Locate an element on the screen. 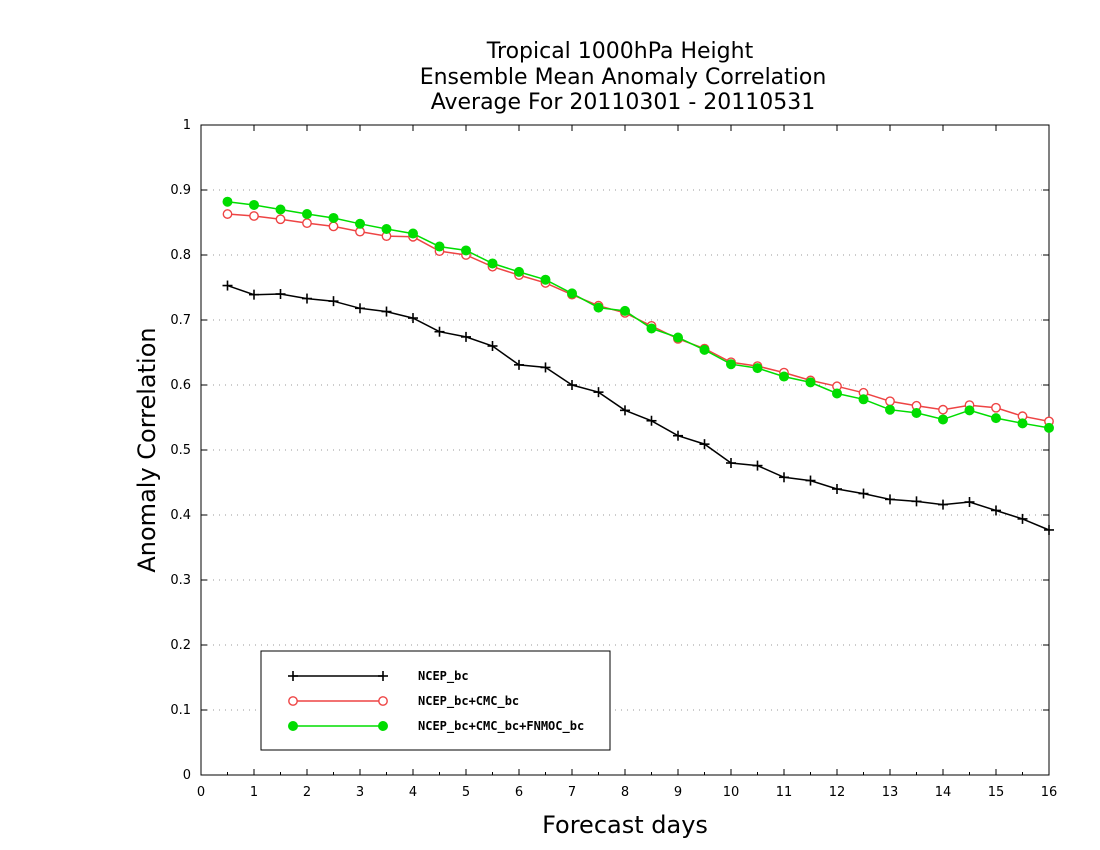  y-tick-label: 0 is located at coordinates (187, 775).